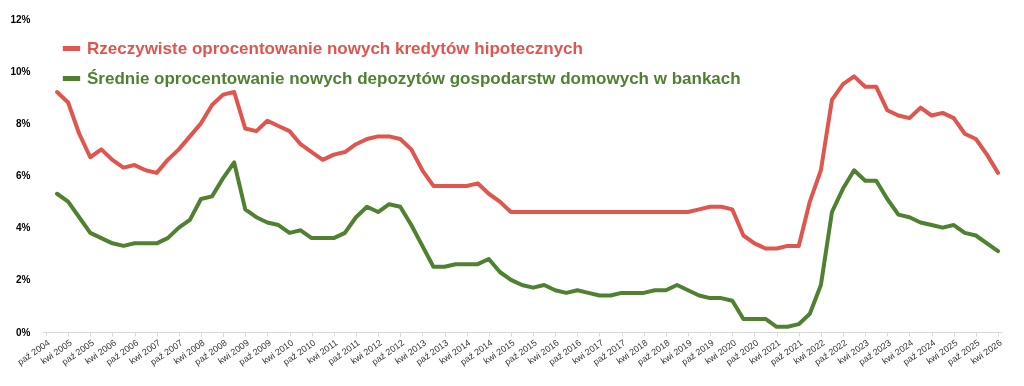 This screenshot has height=386, width=1024. I want to click on legend-label: Rzeczywiste oprocentowanie nowych kredytów hipotecznych, so click(335, 48).